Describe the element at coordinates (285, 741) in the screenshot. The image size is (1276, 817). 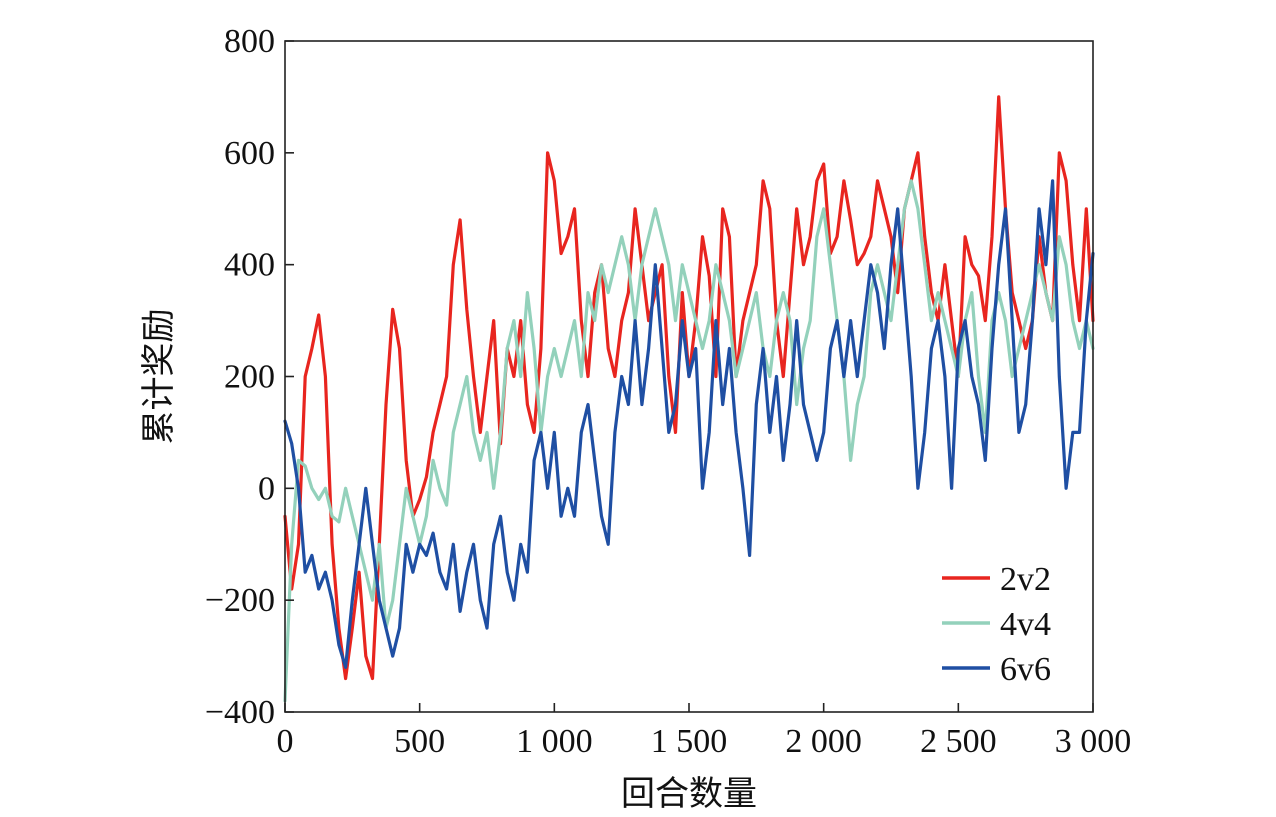
I see `x-tick-label: 0` at that location.